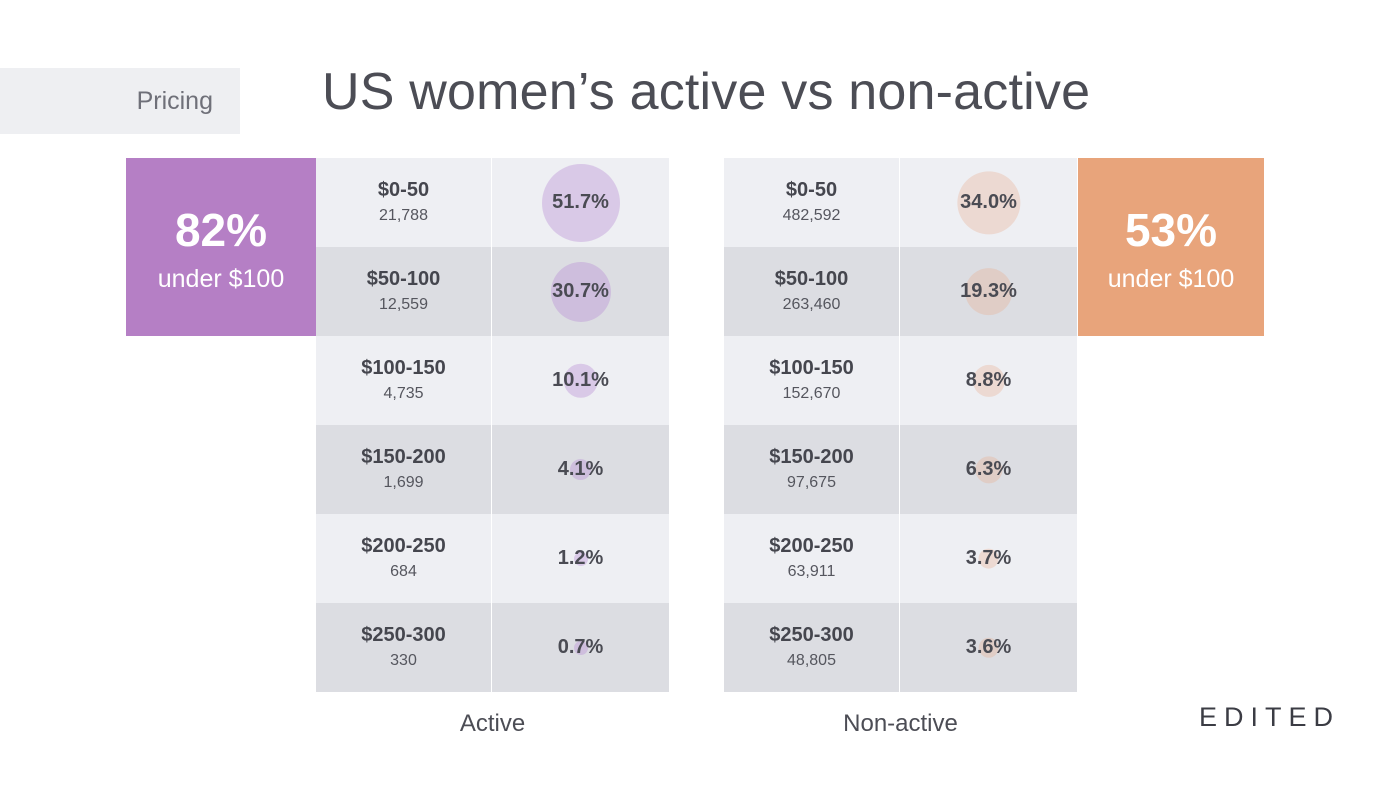 The image size is (1400, 788). Describe the element at coordinates (811, 660) in the screenshot. I see `product-count-label: 48,805` at that location.